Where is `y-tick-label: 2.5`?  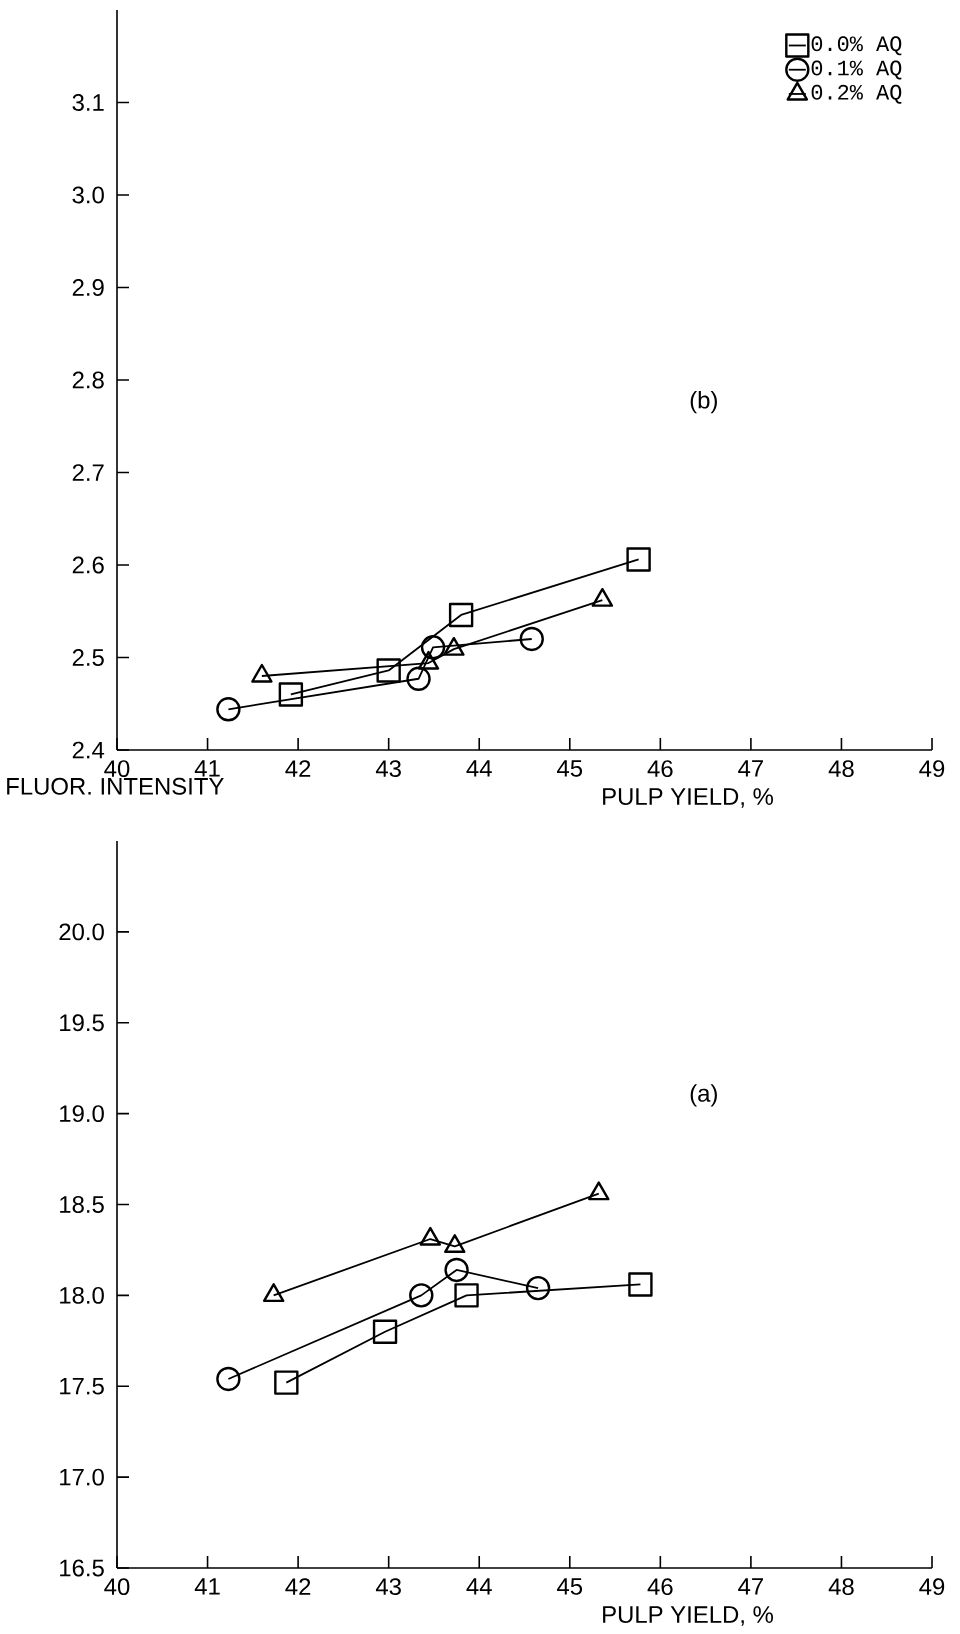
y-tick-label: 2.5 is located at coordinates (88, 657).